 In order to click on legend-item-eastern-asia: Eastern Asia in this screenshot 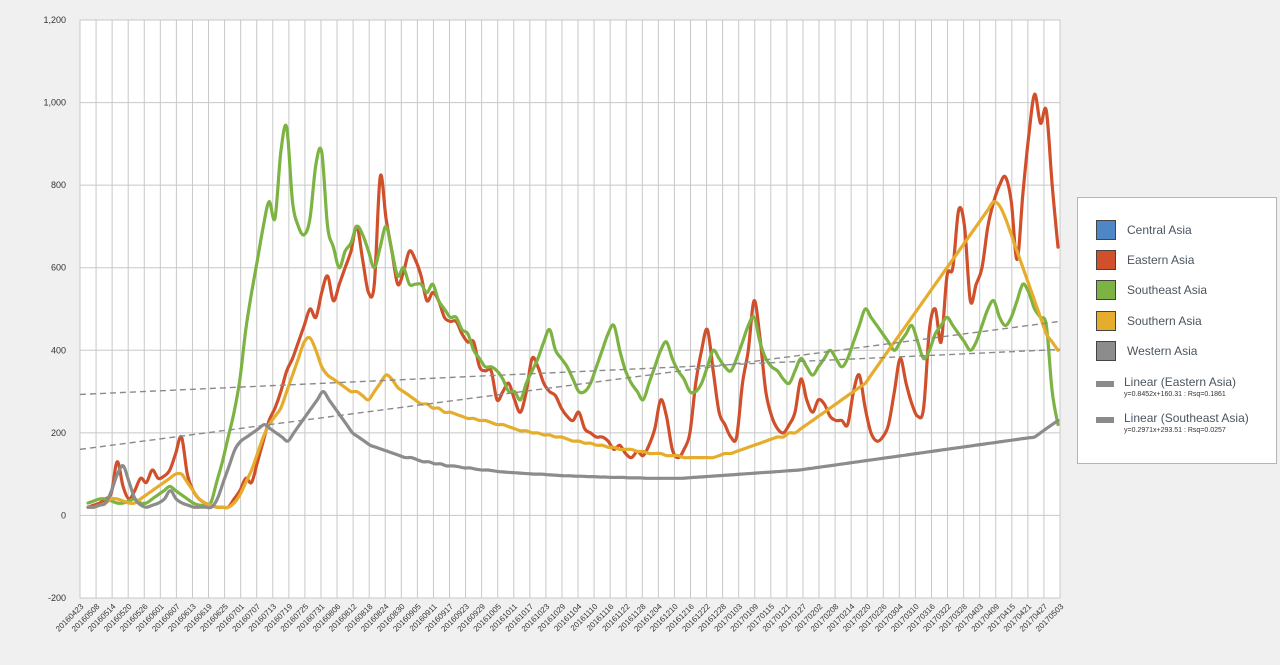, I will do `click(1145, 260)`.